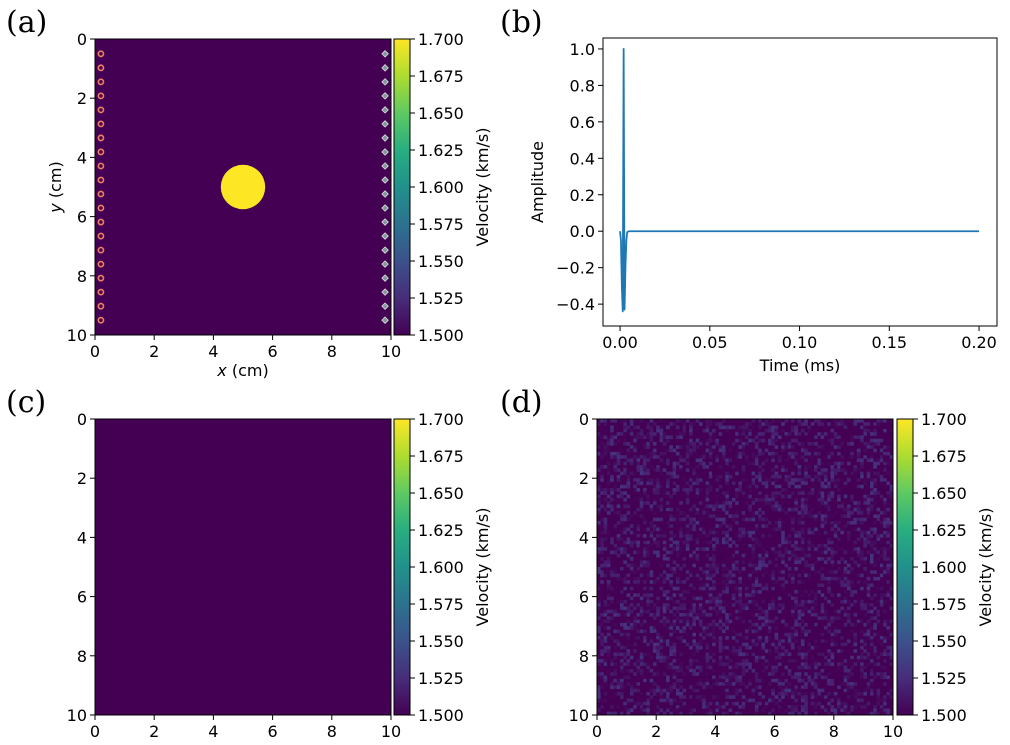 This screenshot has height=745, width=1010. Describe the element at coordinates (55, 187) in the screenshot. I see `y-axis-label: y (cm)` at that location.